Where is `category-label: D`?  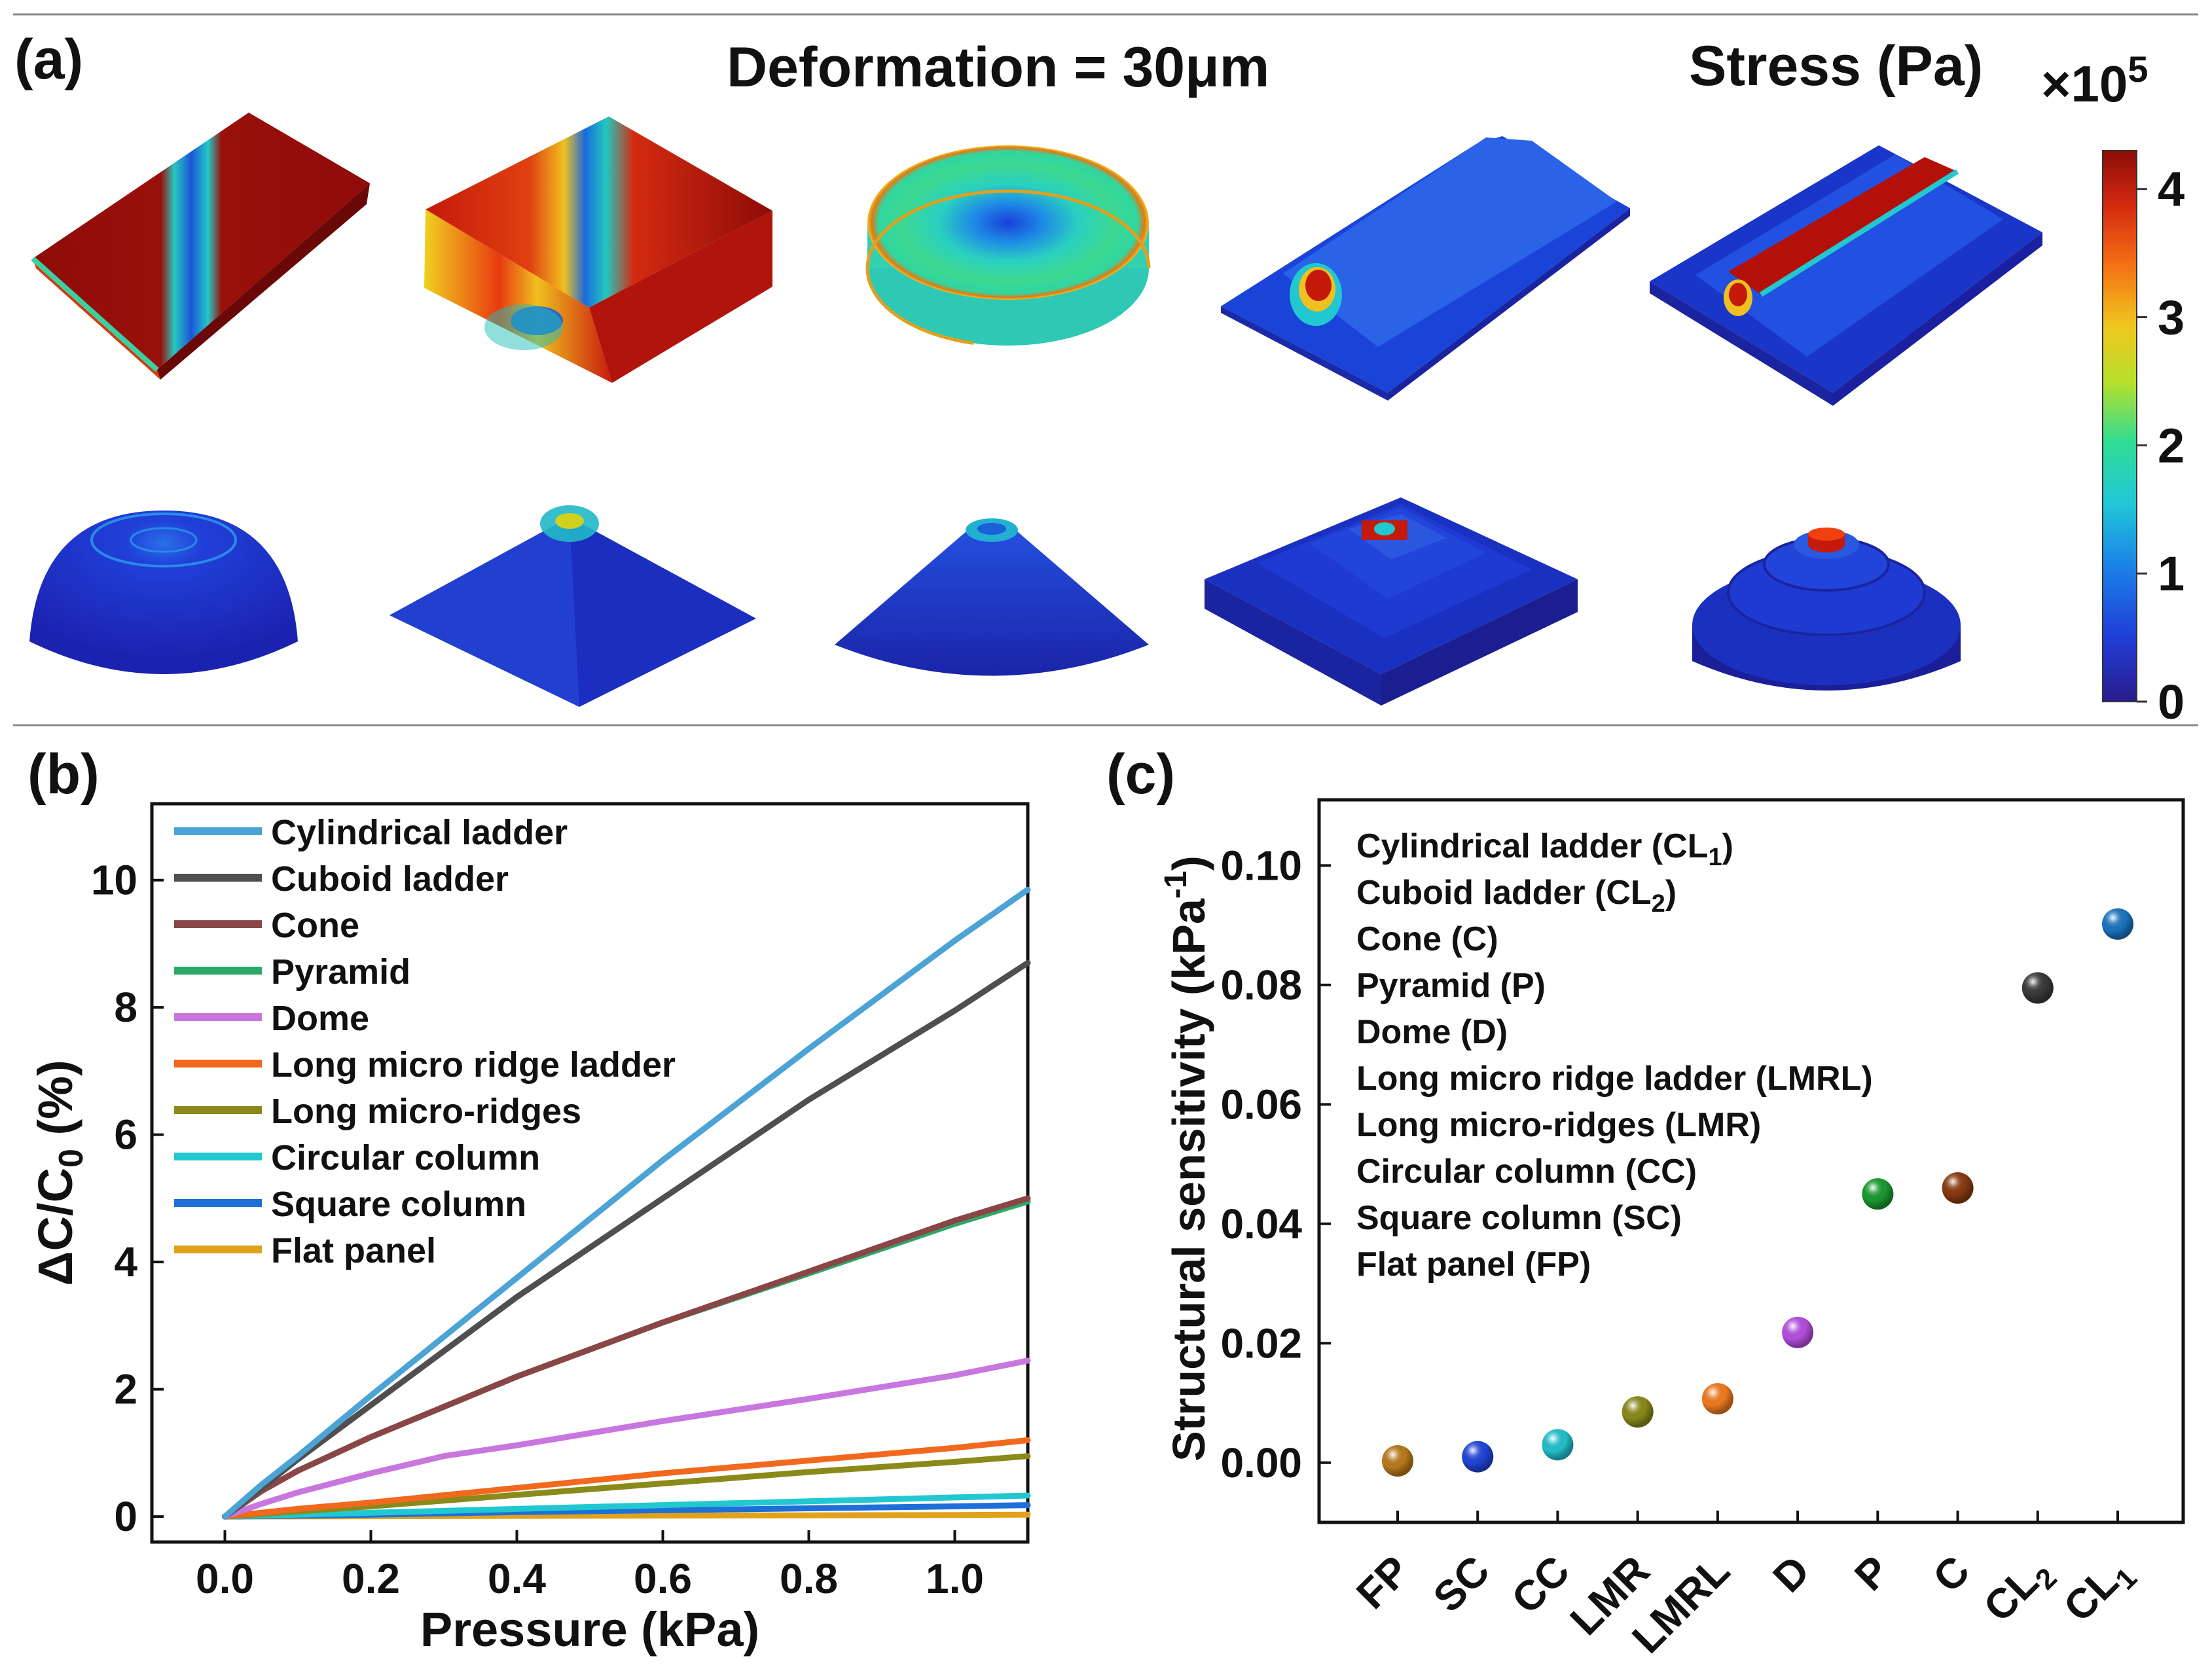 category-label: D is located at coordinates (1791, 1574).